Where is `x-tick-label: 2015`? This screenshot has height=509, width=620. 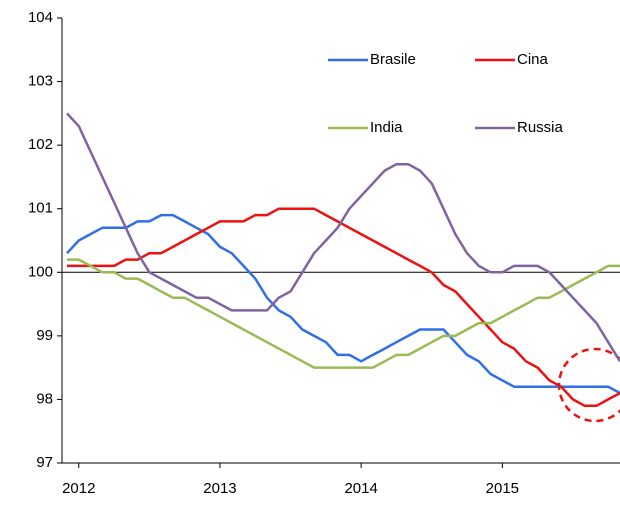
x-tick-label: 2015 is located at coordinates (502, 488).